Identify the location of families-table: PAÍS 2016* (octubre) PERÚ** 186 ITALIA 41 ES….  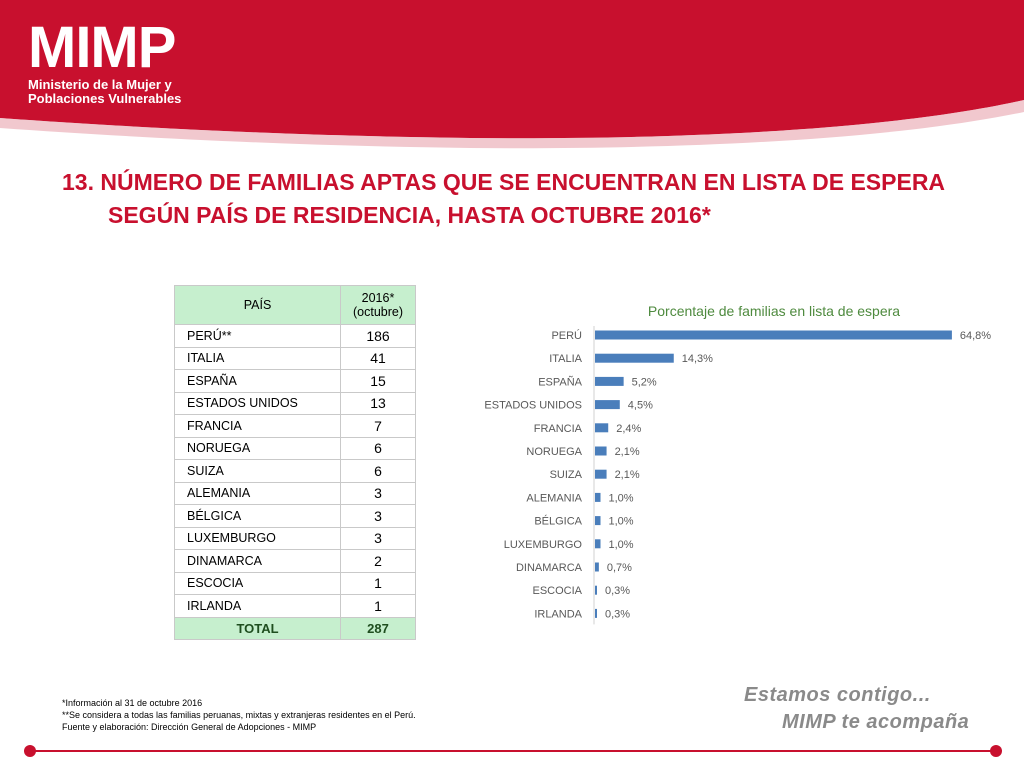
(295, 462).